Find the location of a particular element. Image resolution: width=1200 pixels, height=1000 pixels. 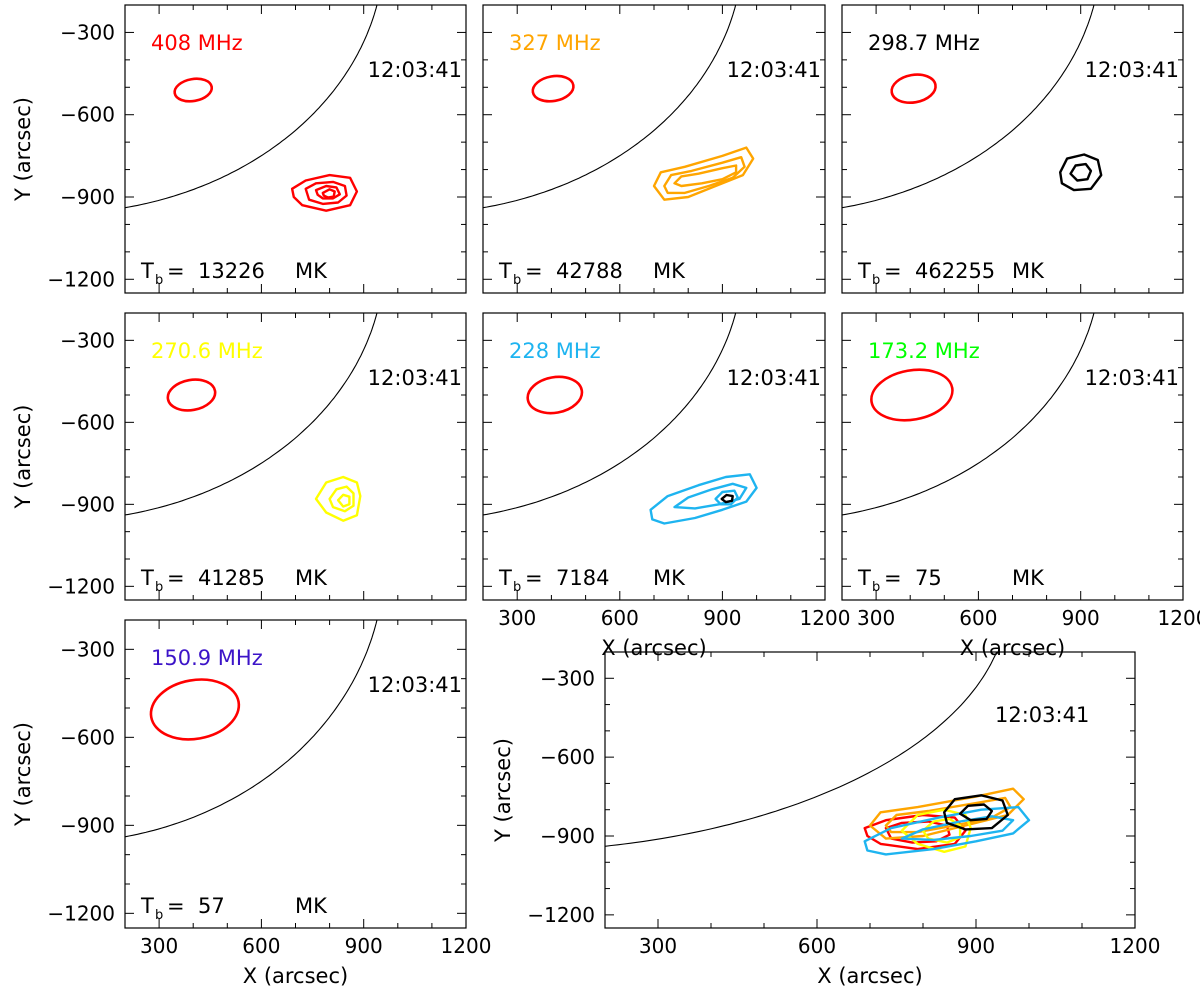

frequency-label: 228 MHz is located at coordinates (555, 351).